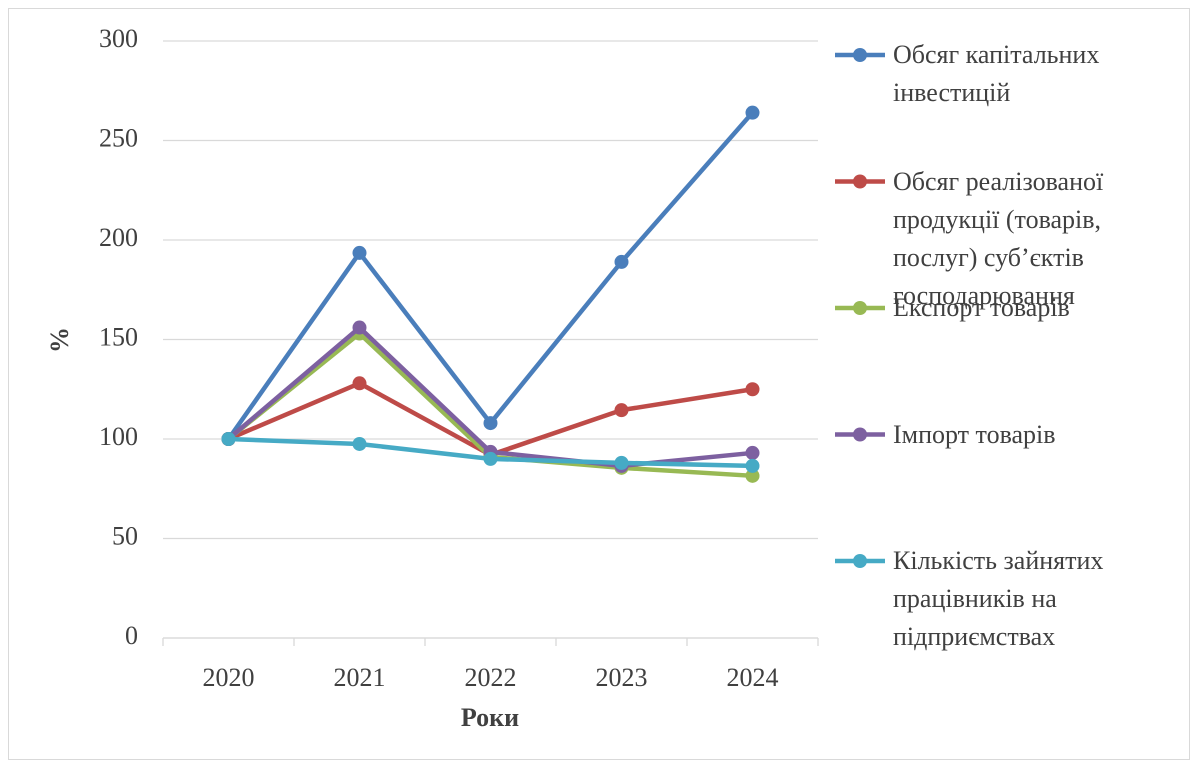  I want to click on y-tick-label: 250, so click(118, 137).